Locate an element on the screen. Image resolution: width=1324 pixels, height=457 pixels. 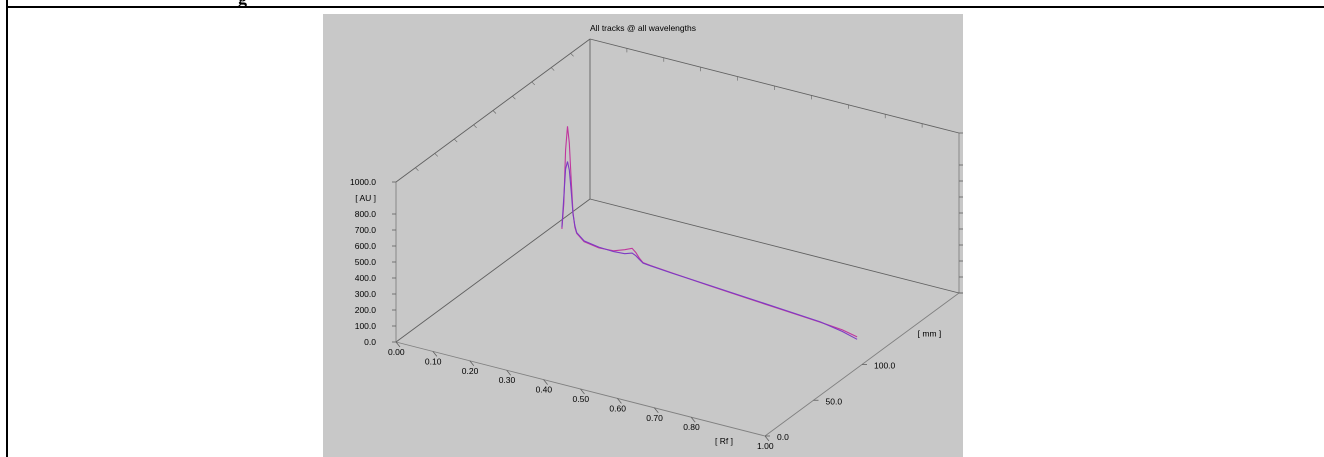
z-tick-label-left: 800.0 is located at coordinates (366, 214).